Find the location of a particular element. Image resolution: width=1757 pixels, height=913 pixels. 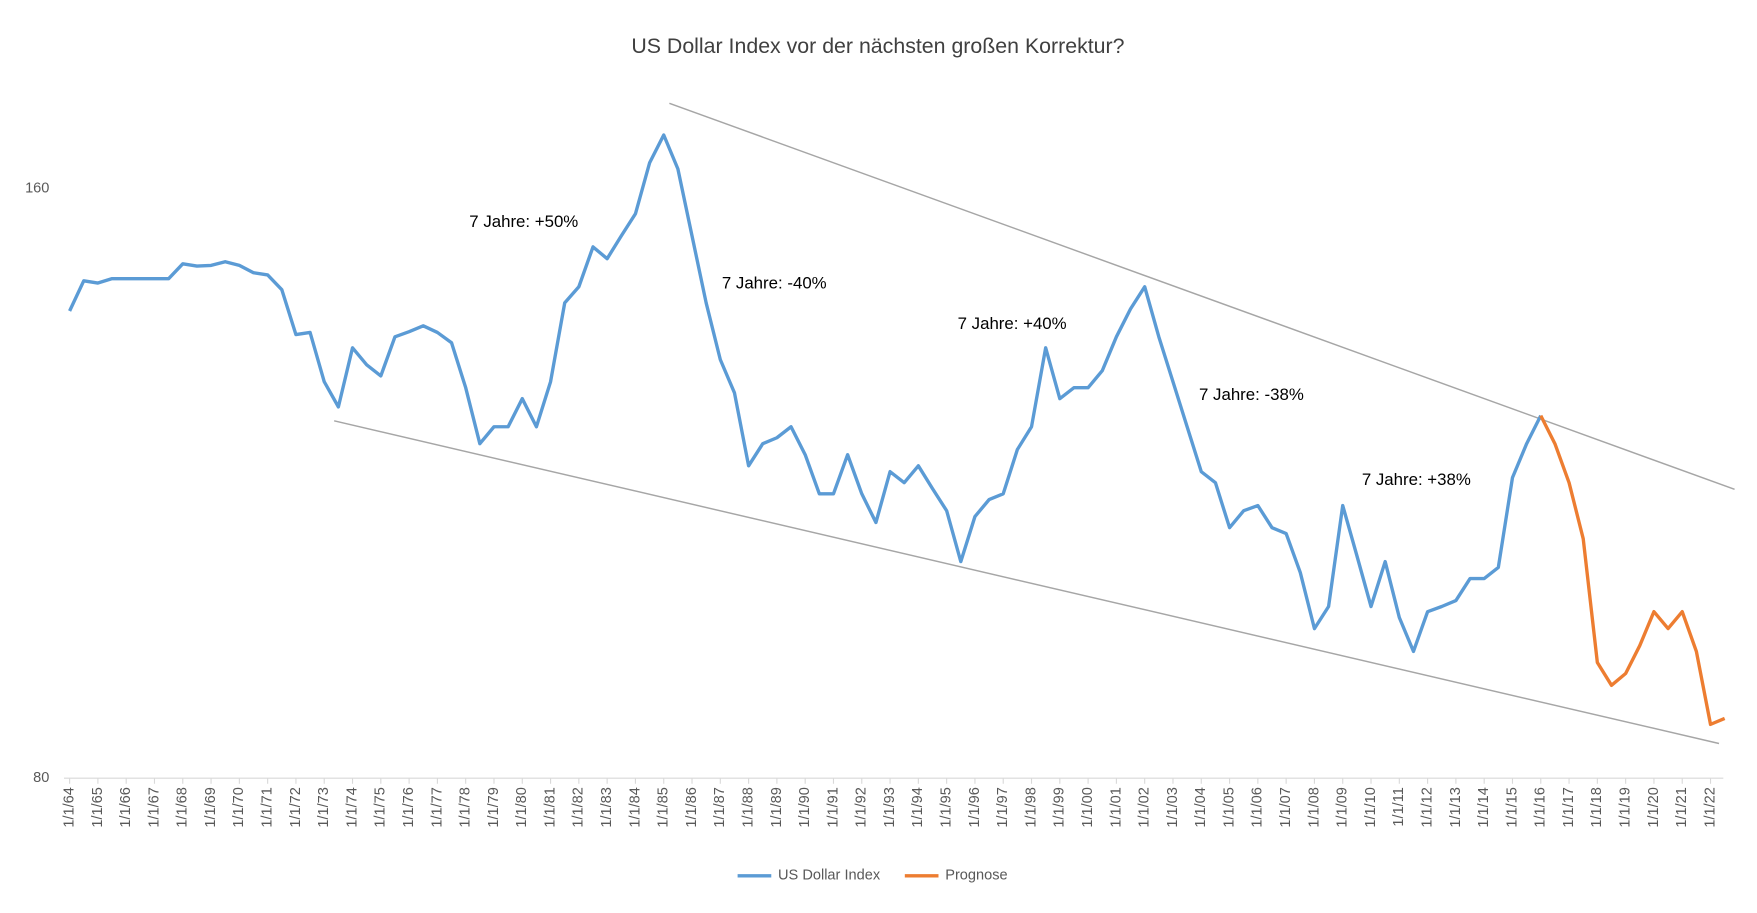

annotation: 7 Jahre: +50% is located at coordinates (523, 221).